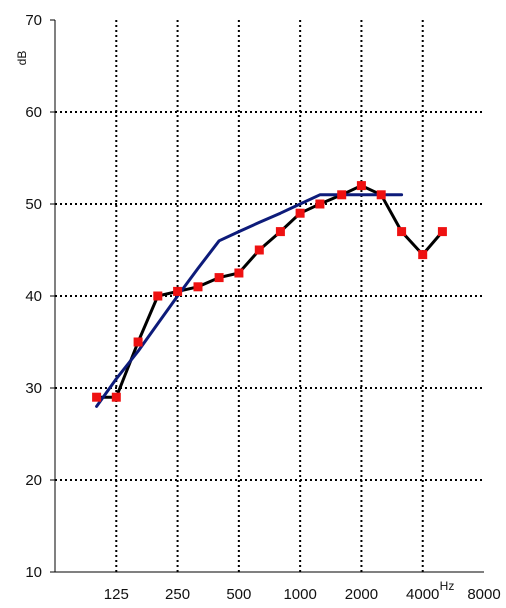  I want to click on y-tick-label: 40, so click(33, 296).